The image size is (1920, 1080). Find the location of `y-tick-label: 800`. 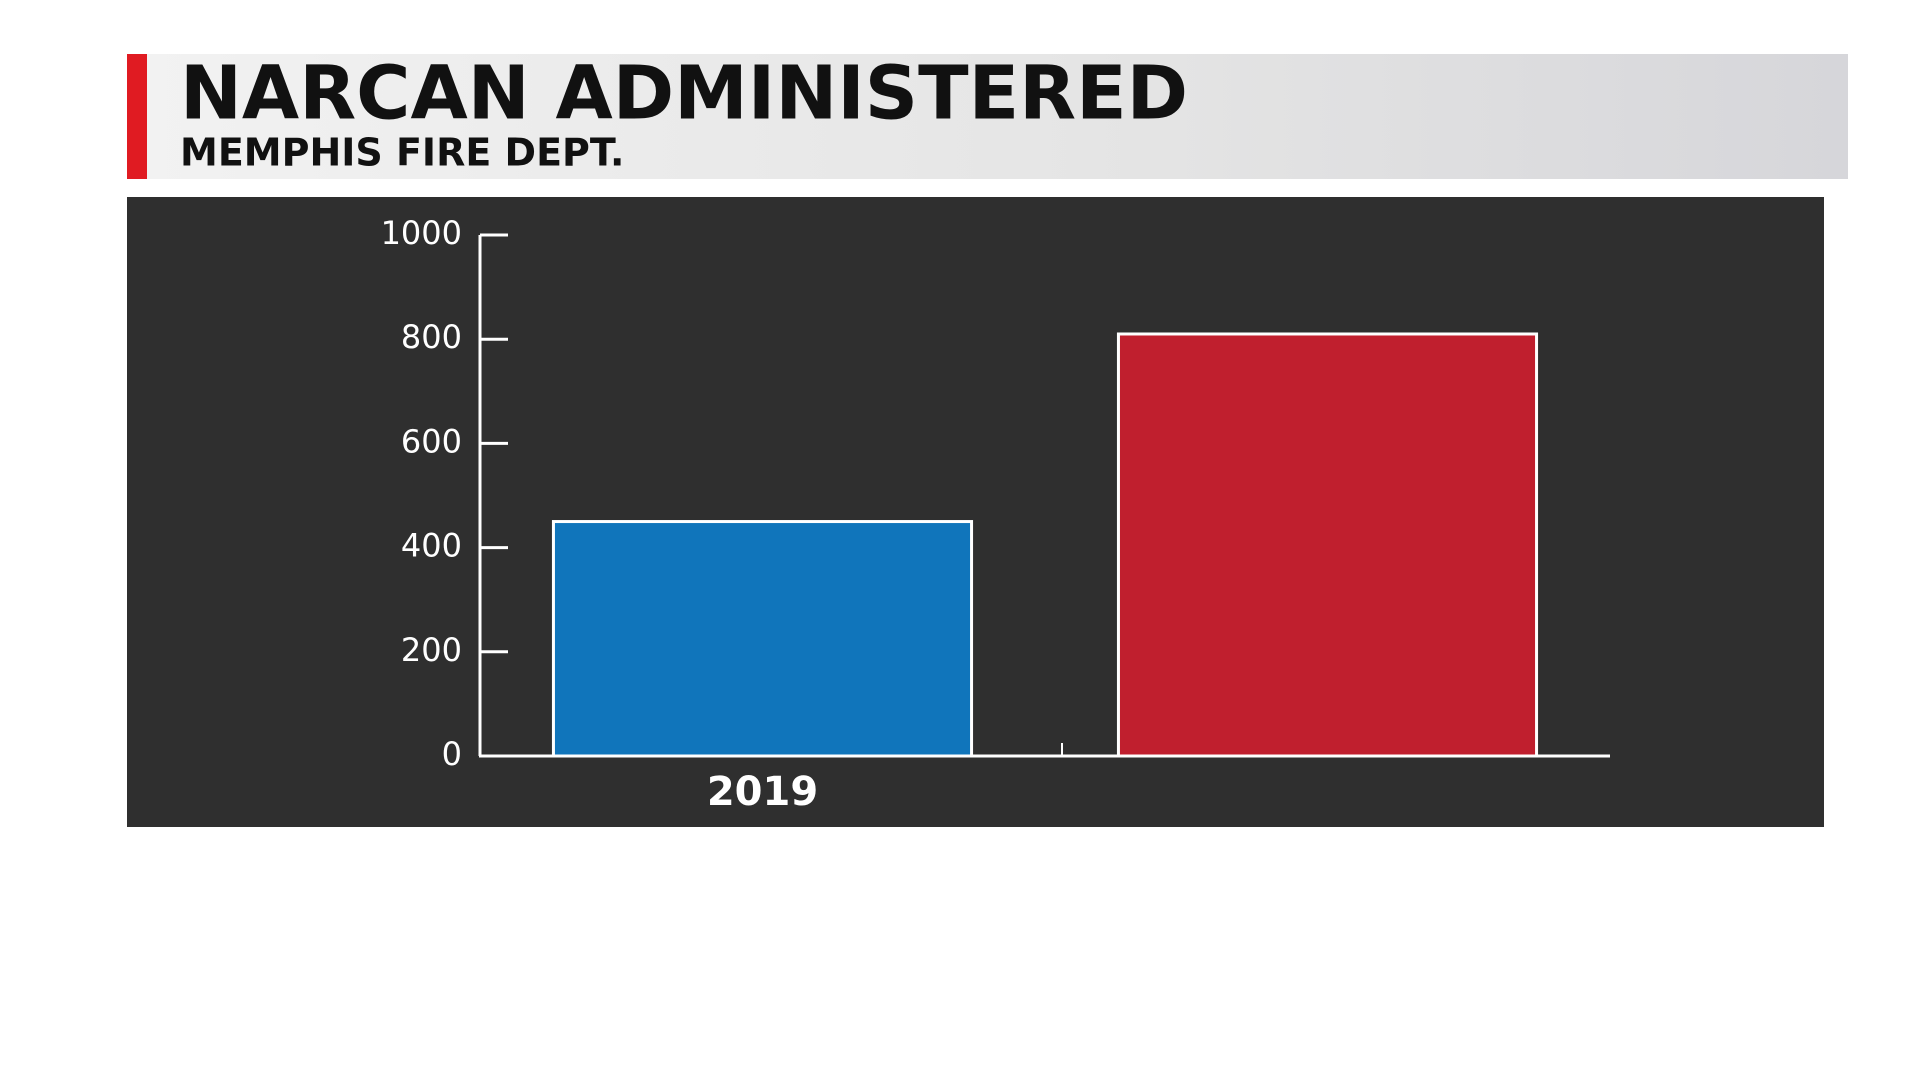

y-tick-label: 800 is located at coordinates (431, 337).